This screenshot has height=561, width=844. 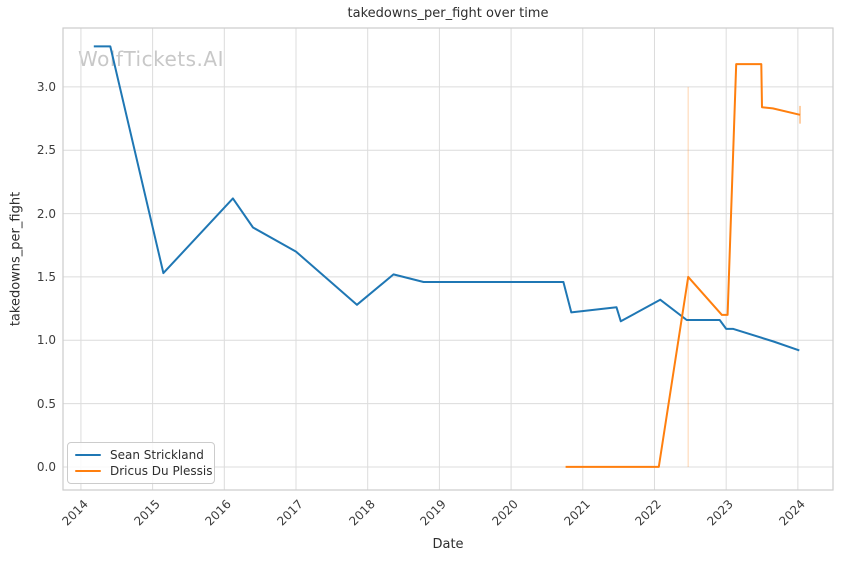 What do you see at coordinates (151, 59) in the screenshot?
I see `watermark: WolfTickets.AI` at bounding box center [151, 59].